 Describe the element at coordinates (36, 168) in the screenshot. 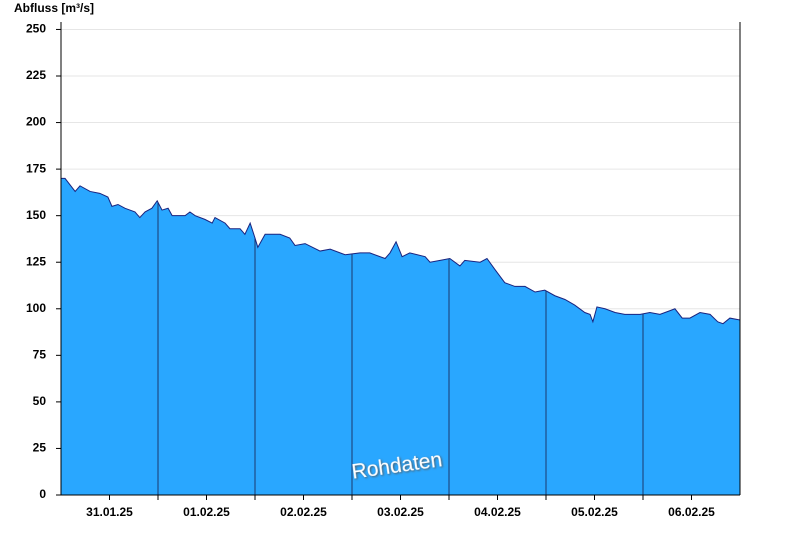

I see `y-tick-label: 175` at that location.